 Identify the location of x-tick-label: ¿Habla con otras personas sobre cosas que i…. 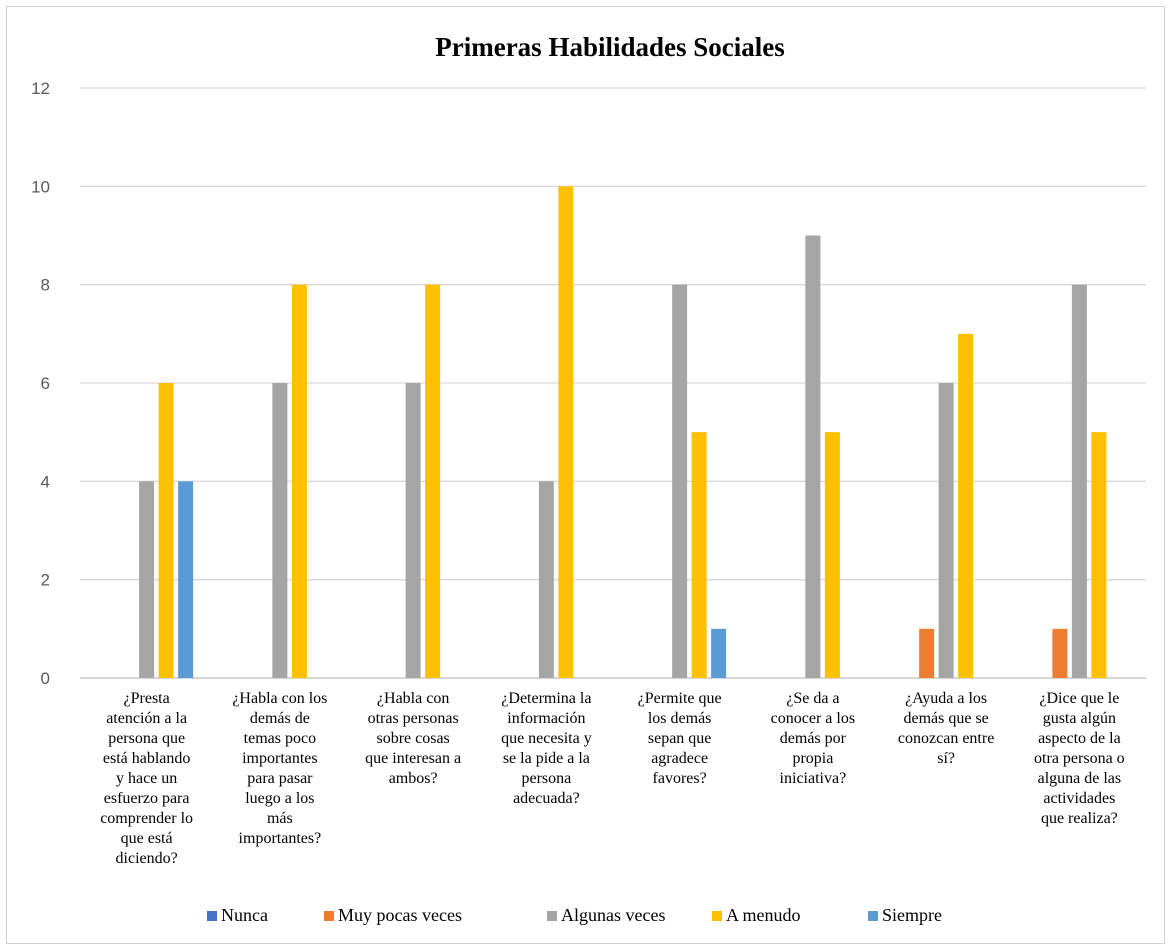
(413, 738).